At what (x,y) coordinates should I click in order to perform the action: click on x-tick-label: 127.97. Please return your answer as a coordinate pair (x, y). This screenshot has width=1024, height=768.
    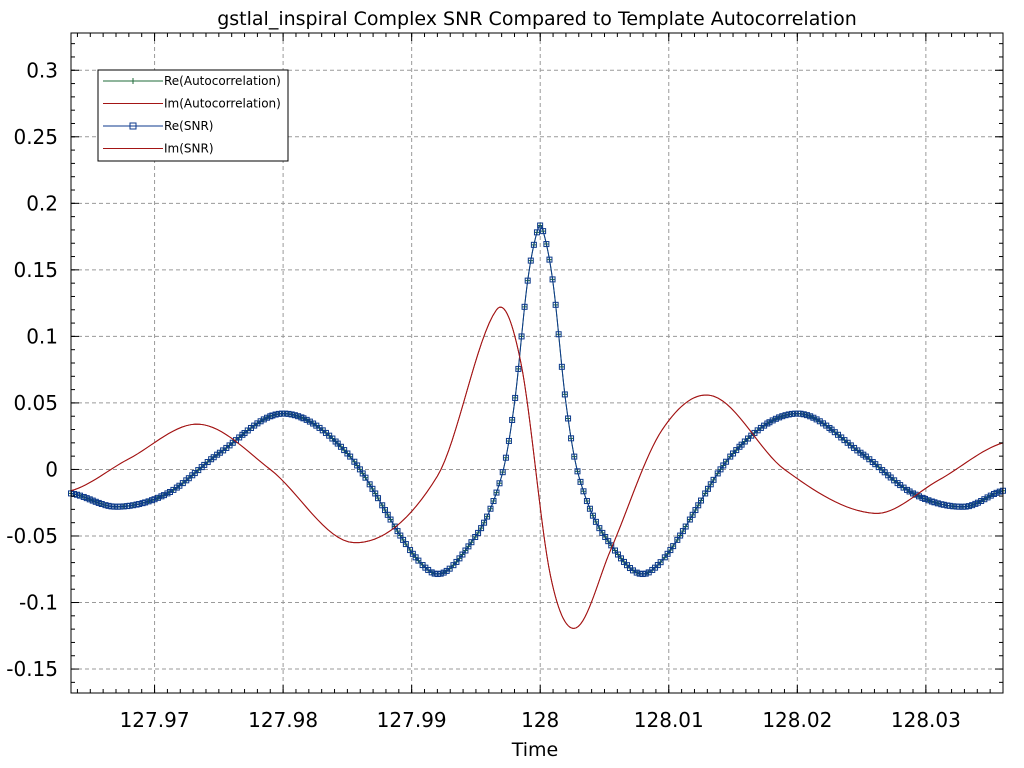
    Looking at the image, I should click on (155, 720).